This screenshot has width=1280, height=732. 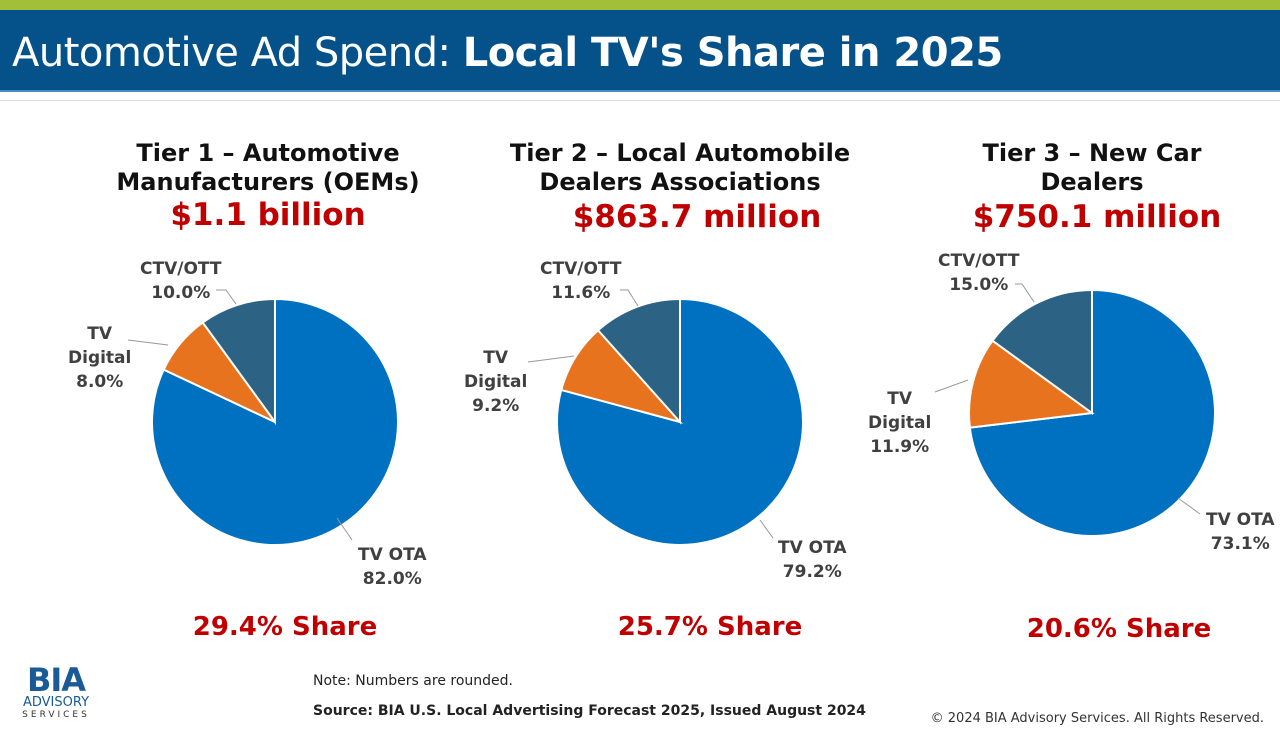 I want to click on tier2-pie, so click(x=680, y=421).